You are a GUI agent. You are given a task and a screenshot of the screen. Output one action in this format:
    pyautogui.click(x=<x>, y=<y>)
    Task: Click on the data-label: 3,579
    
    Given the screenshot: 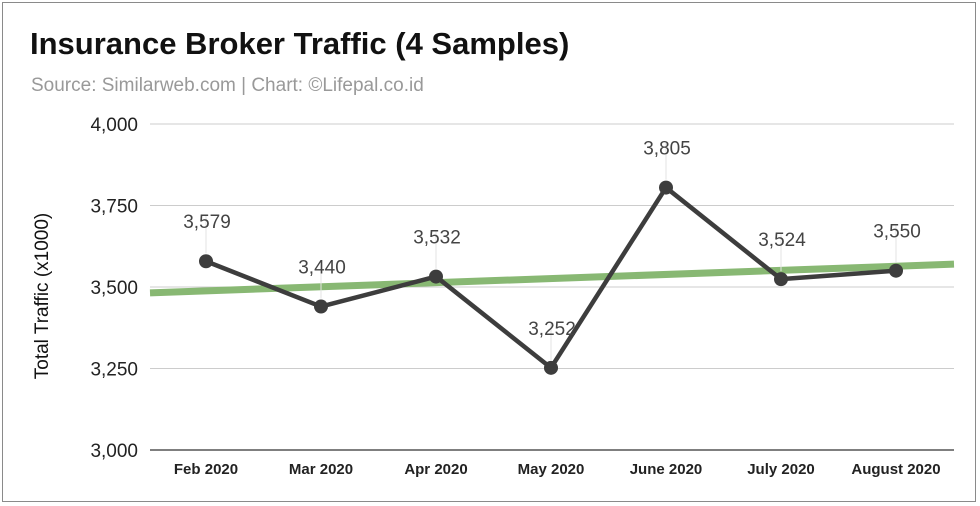 What is the action you would take?
    pyautogui.click(x=207, y=222)
    